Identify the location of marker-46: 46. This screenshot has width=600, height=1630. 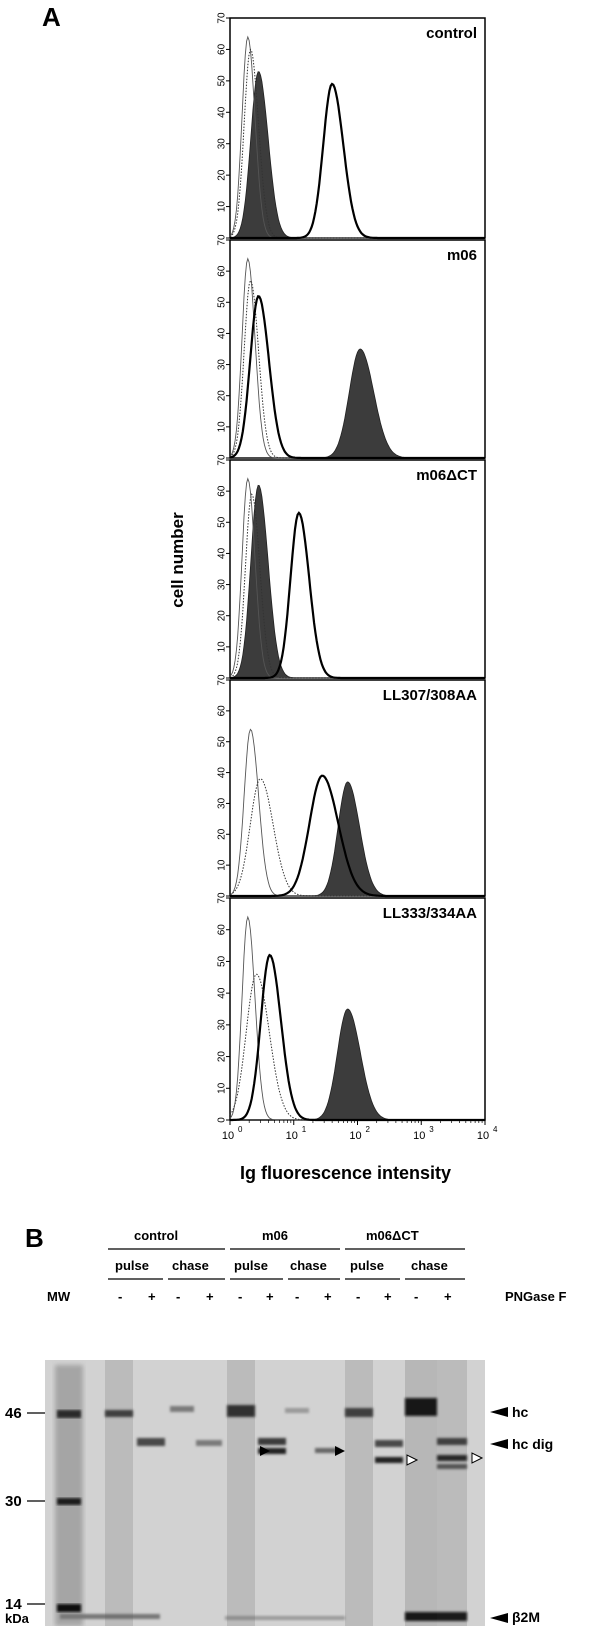
(13, 1413).